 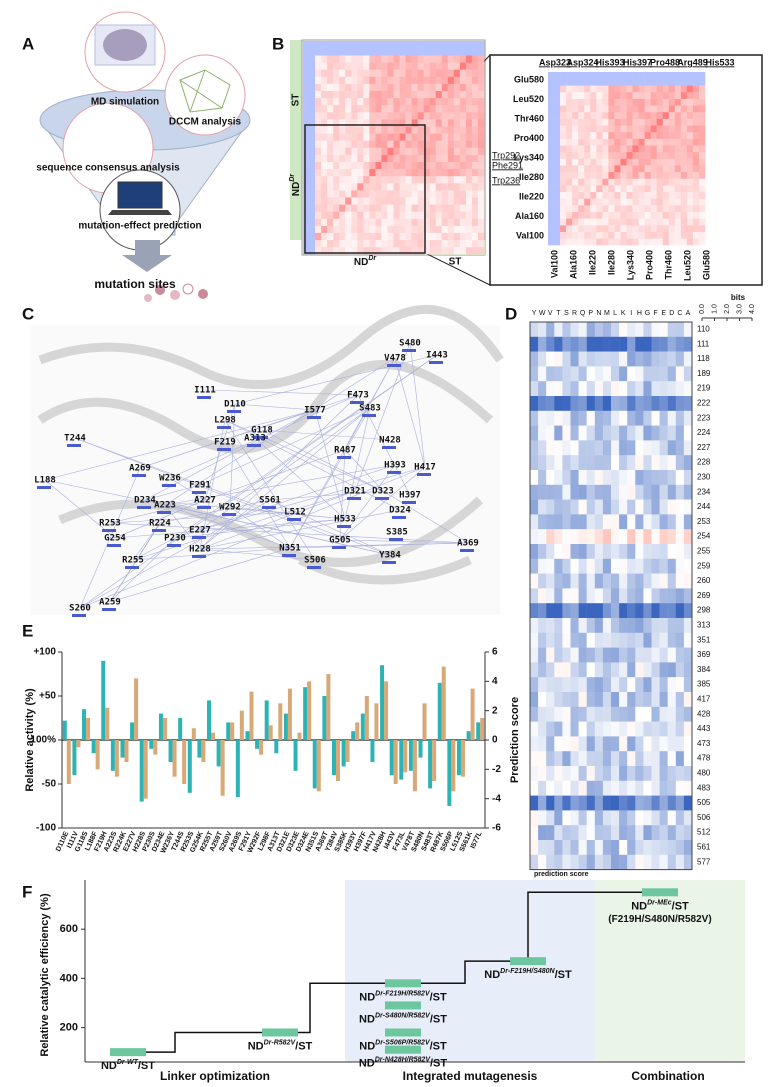 I want to click on row-label: 512, so click(x=704, y=832).